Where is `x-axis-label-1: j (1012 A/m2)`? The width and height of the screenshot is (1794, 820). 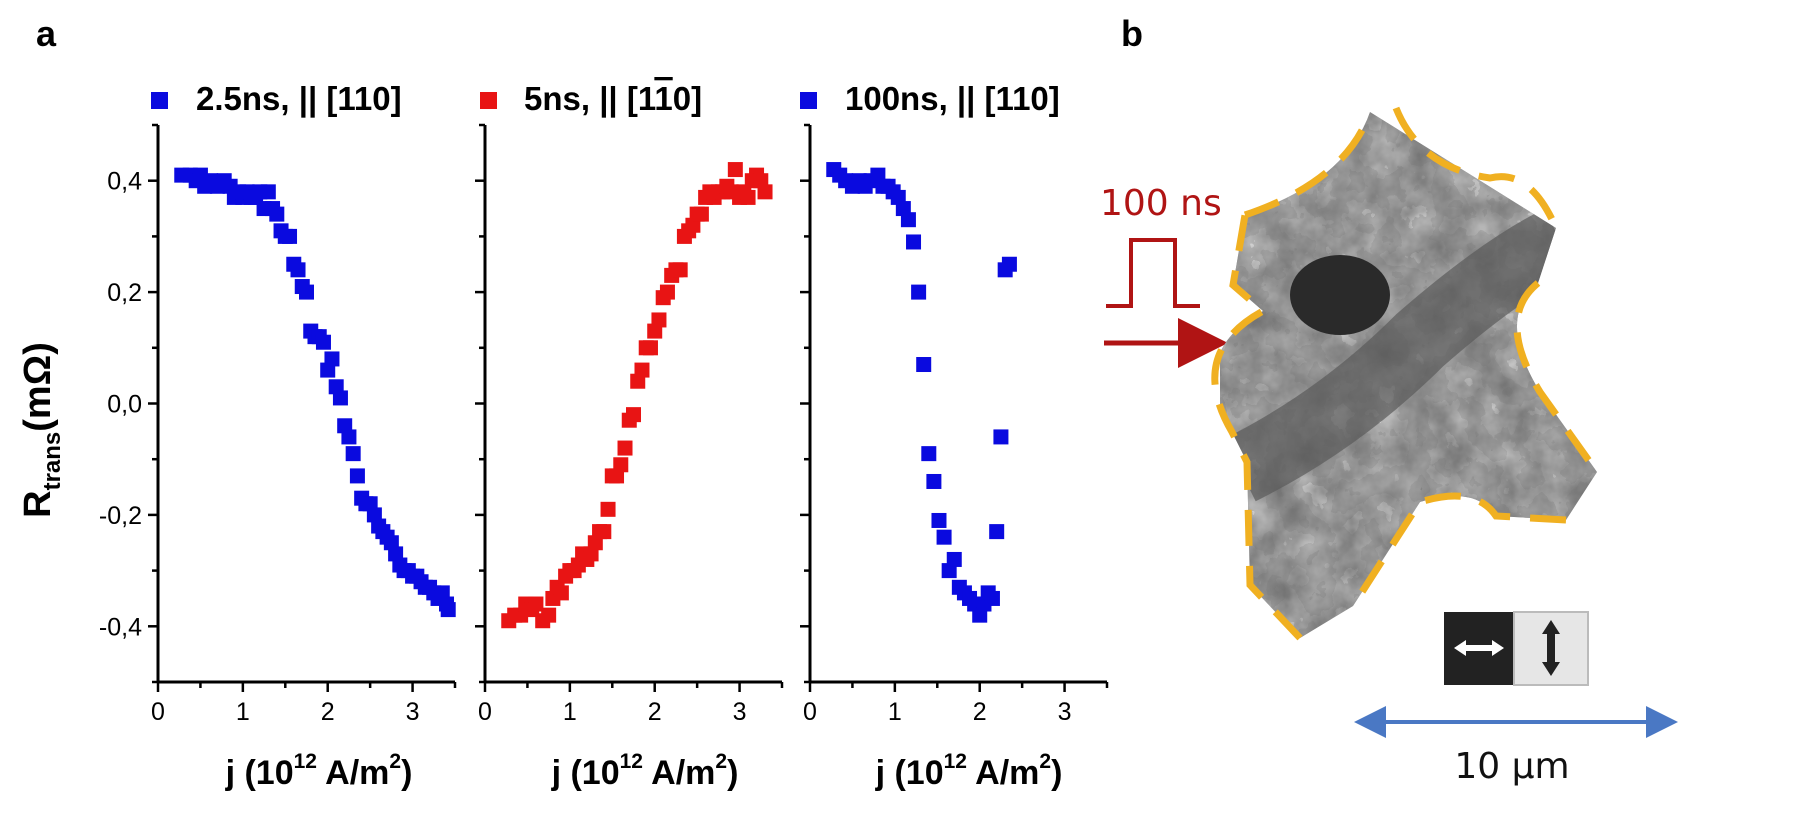 x-axis-label-1: j (1012 A/m2) is located at coordinates (319, 771).